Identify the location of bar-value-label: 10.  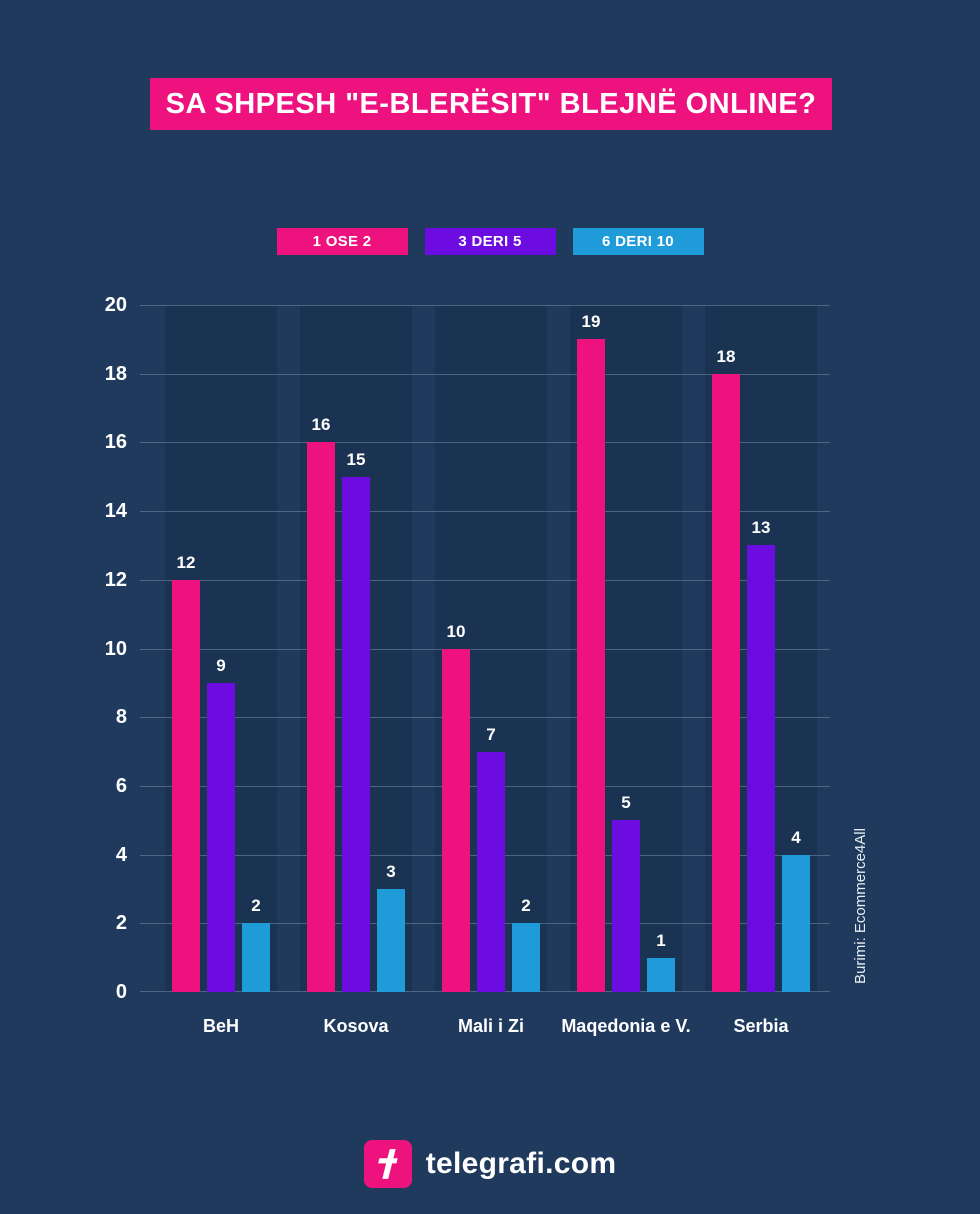
(456, 631).